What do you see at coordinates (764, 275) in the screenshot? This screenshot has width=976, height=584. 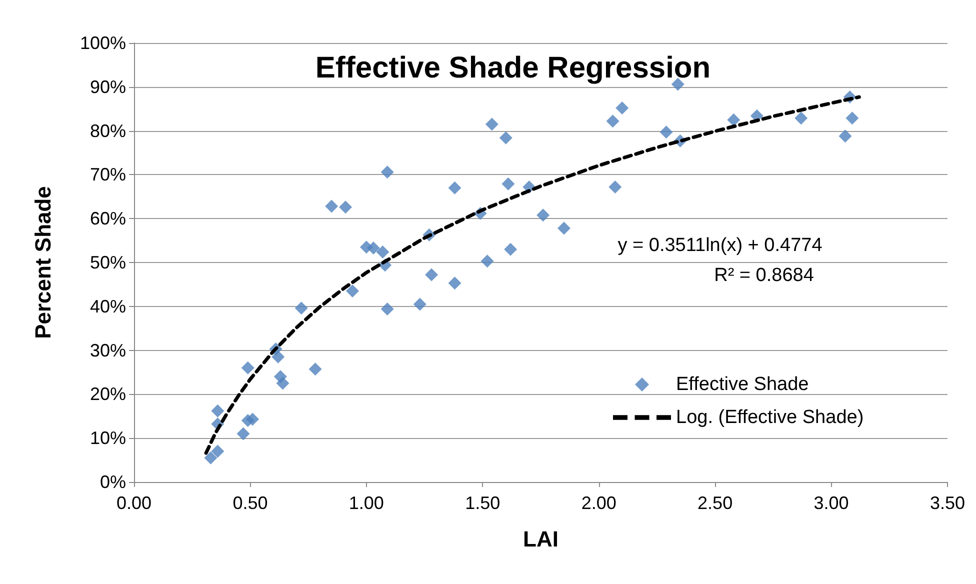 I see `annotation: R² = 0.8684` at bounding box center [764, 275].